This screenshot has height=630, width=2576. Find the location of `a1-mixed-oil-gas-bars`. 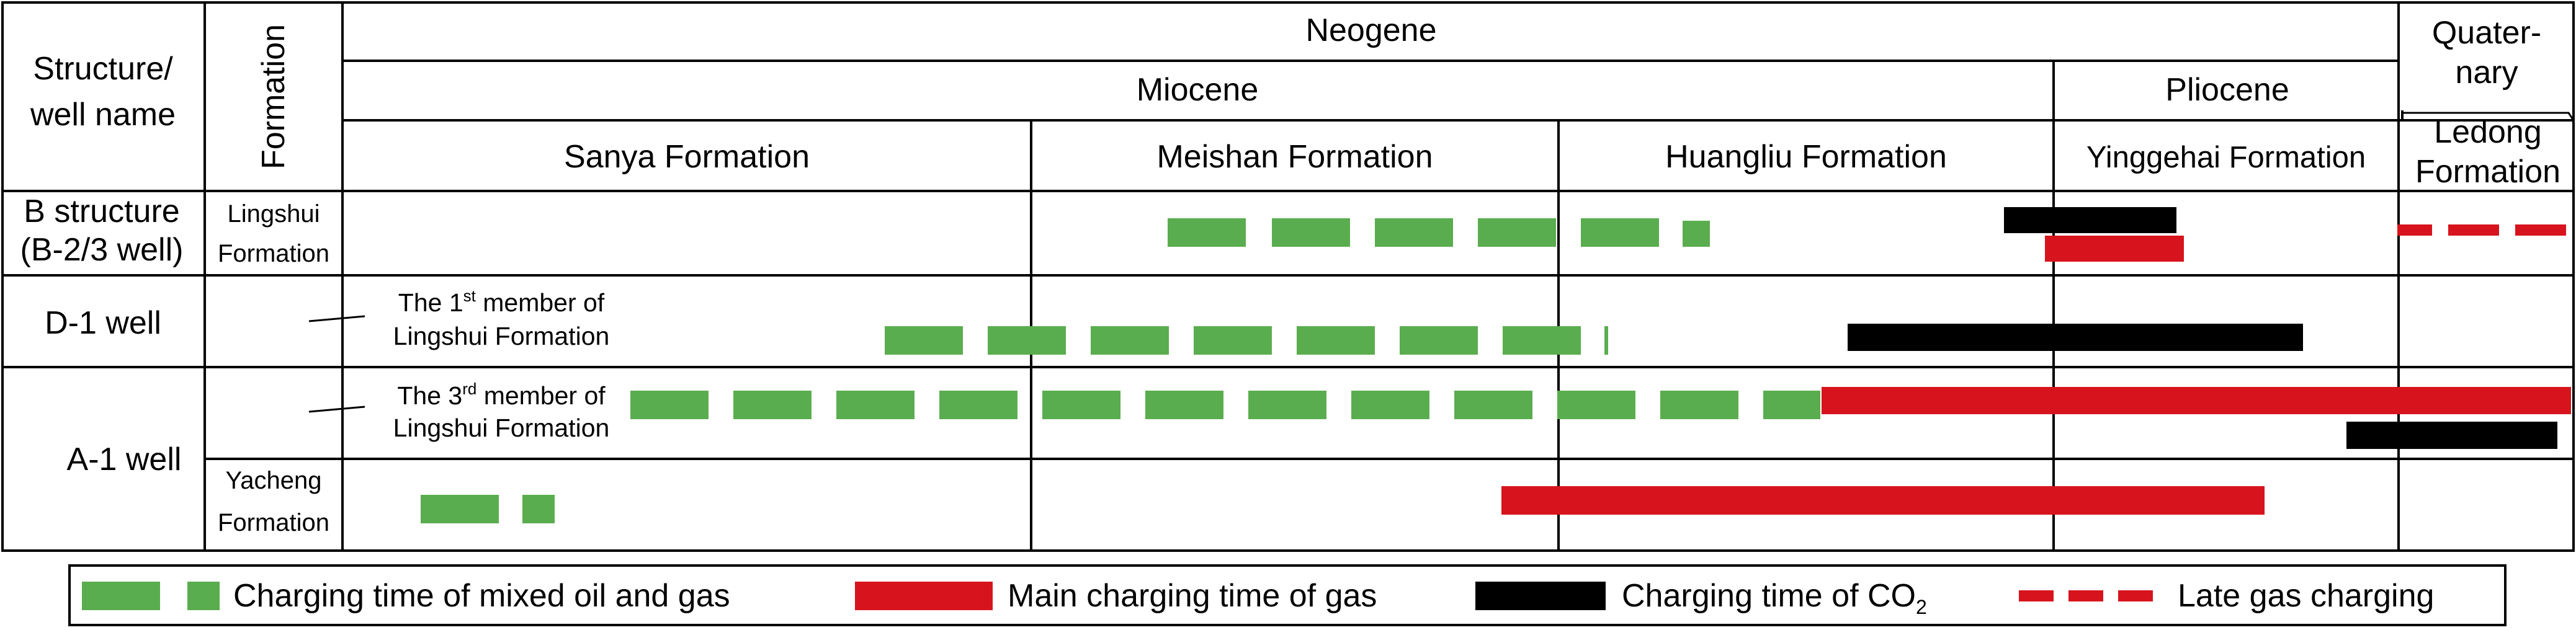

a1-mixed-oil-gas-bars is located at coordinates (1225, 405).